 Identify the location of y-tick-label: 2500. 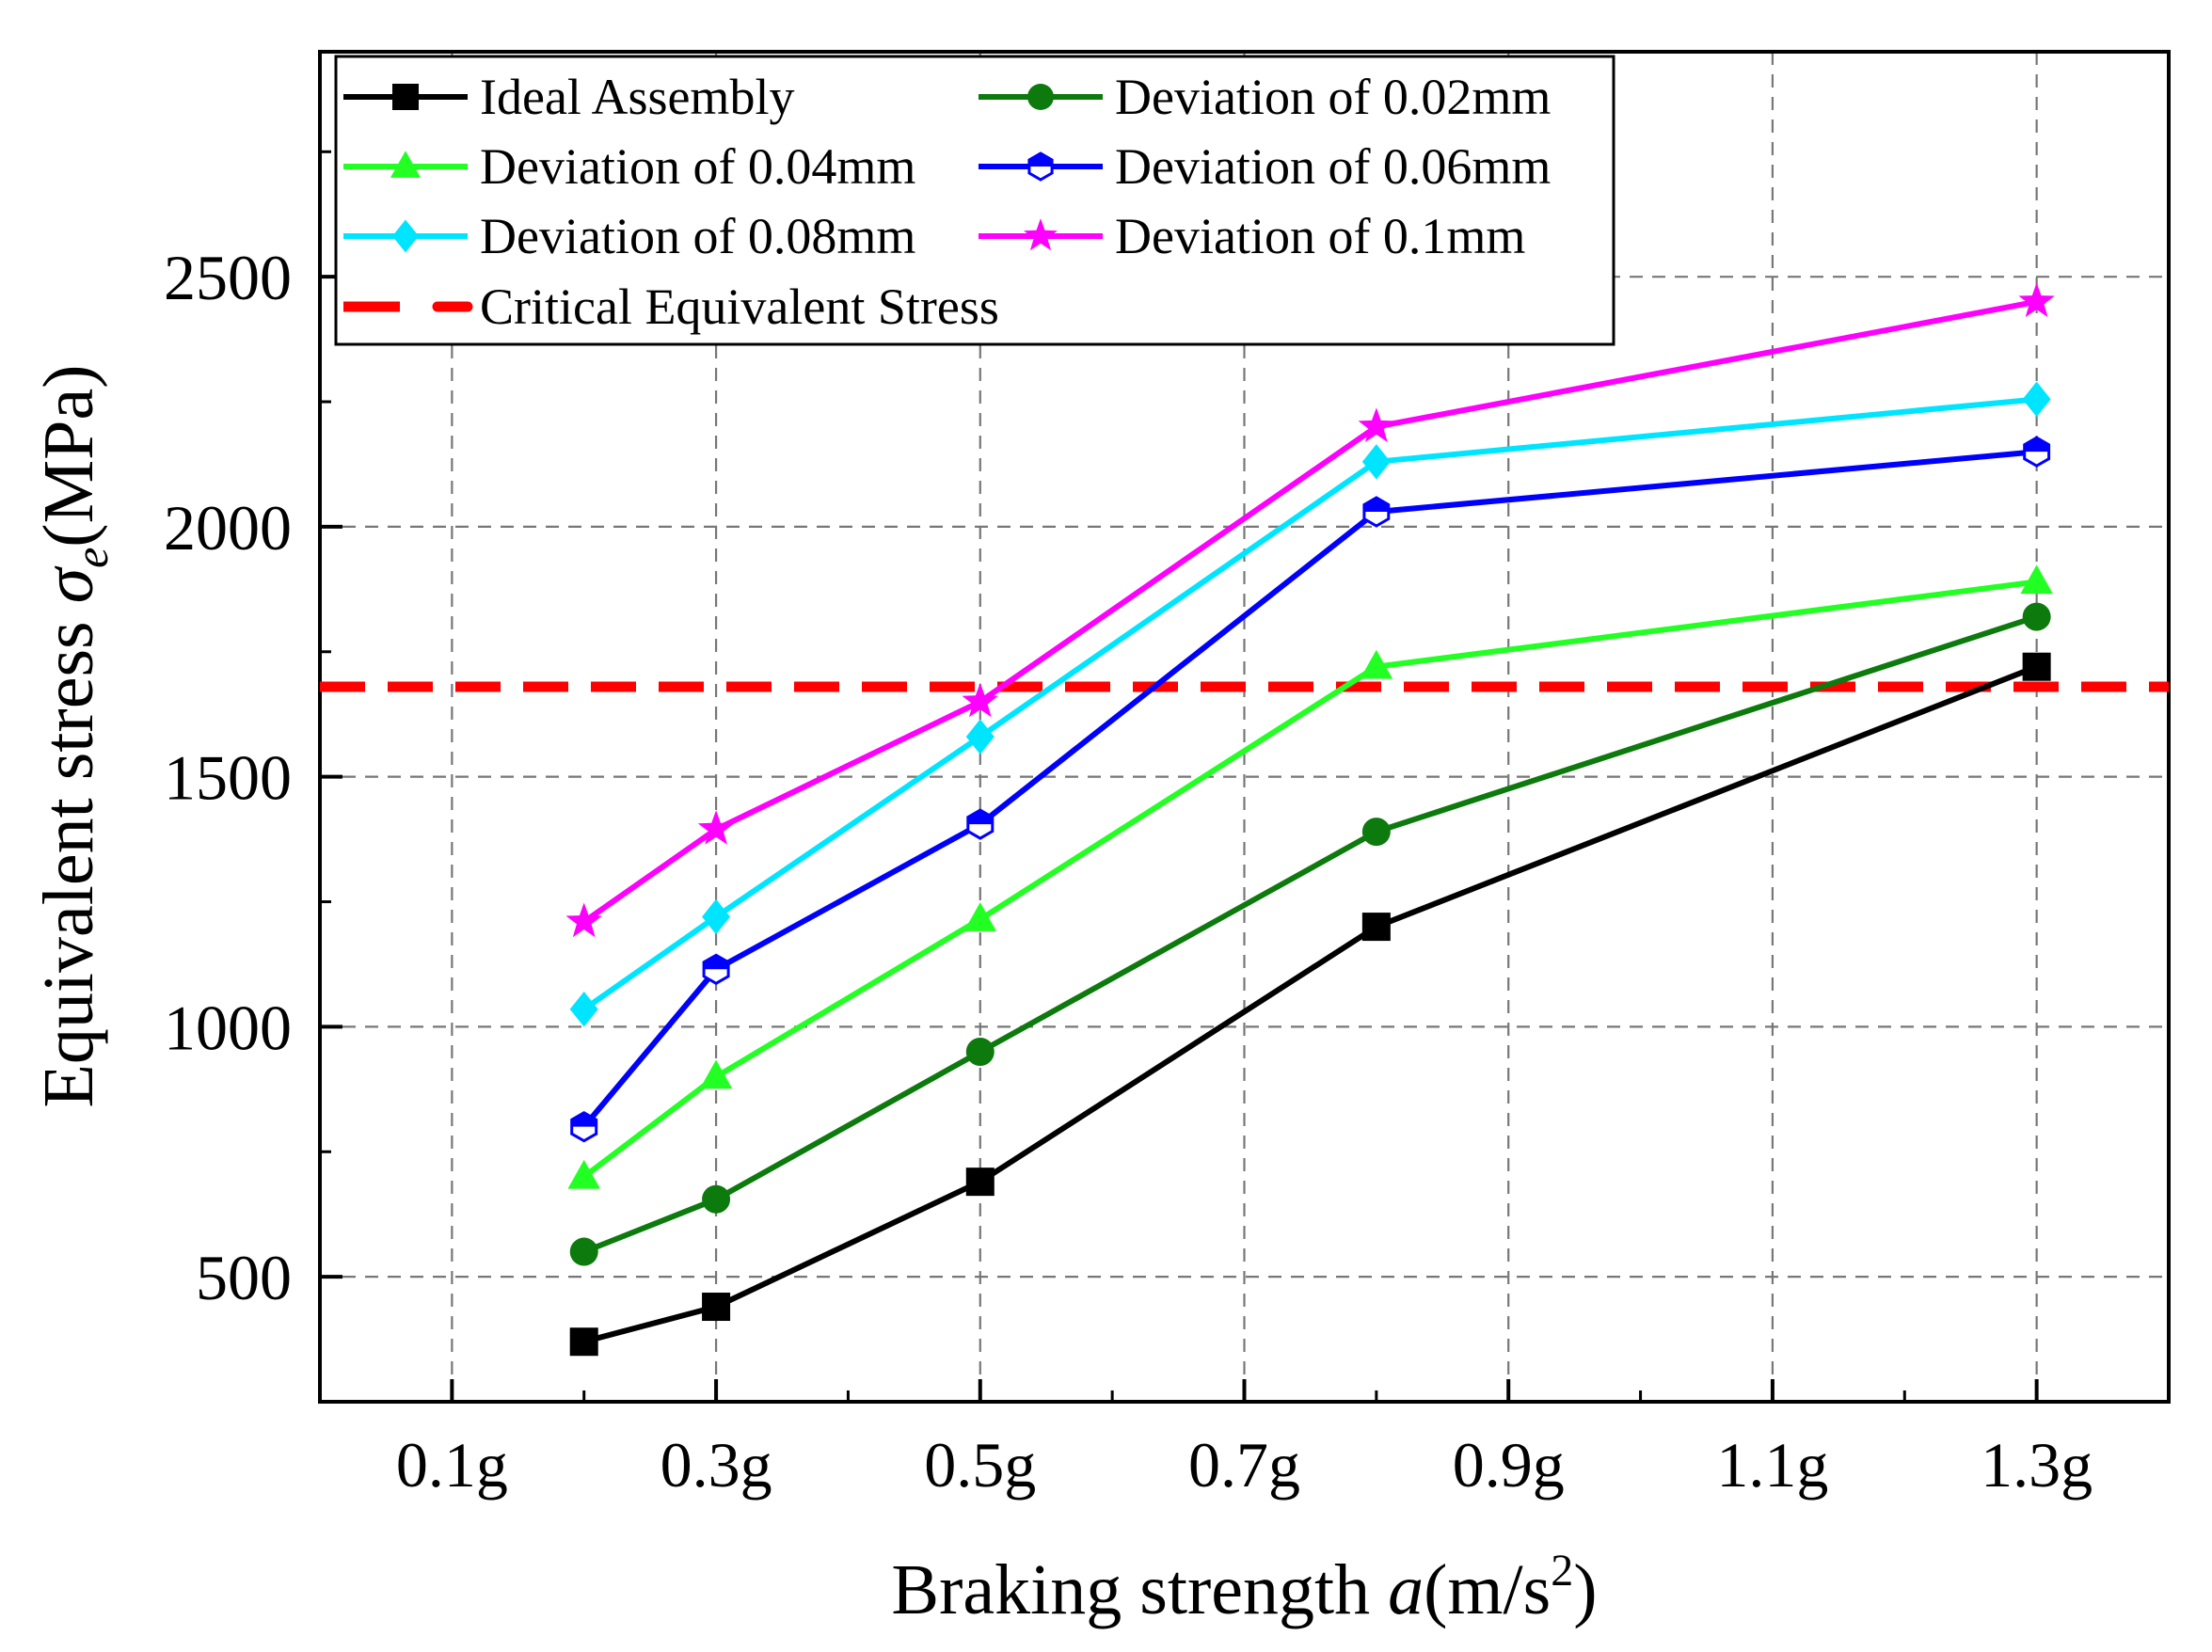
(228, 277).